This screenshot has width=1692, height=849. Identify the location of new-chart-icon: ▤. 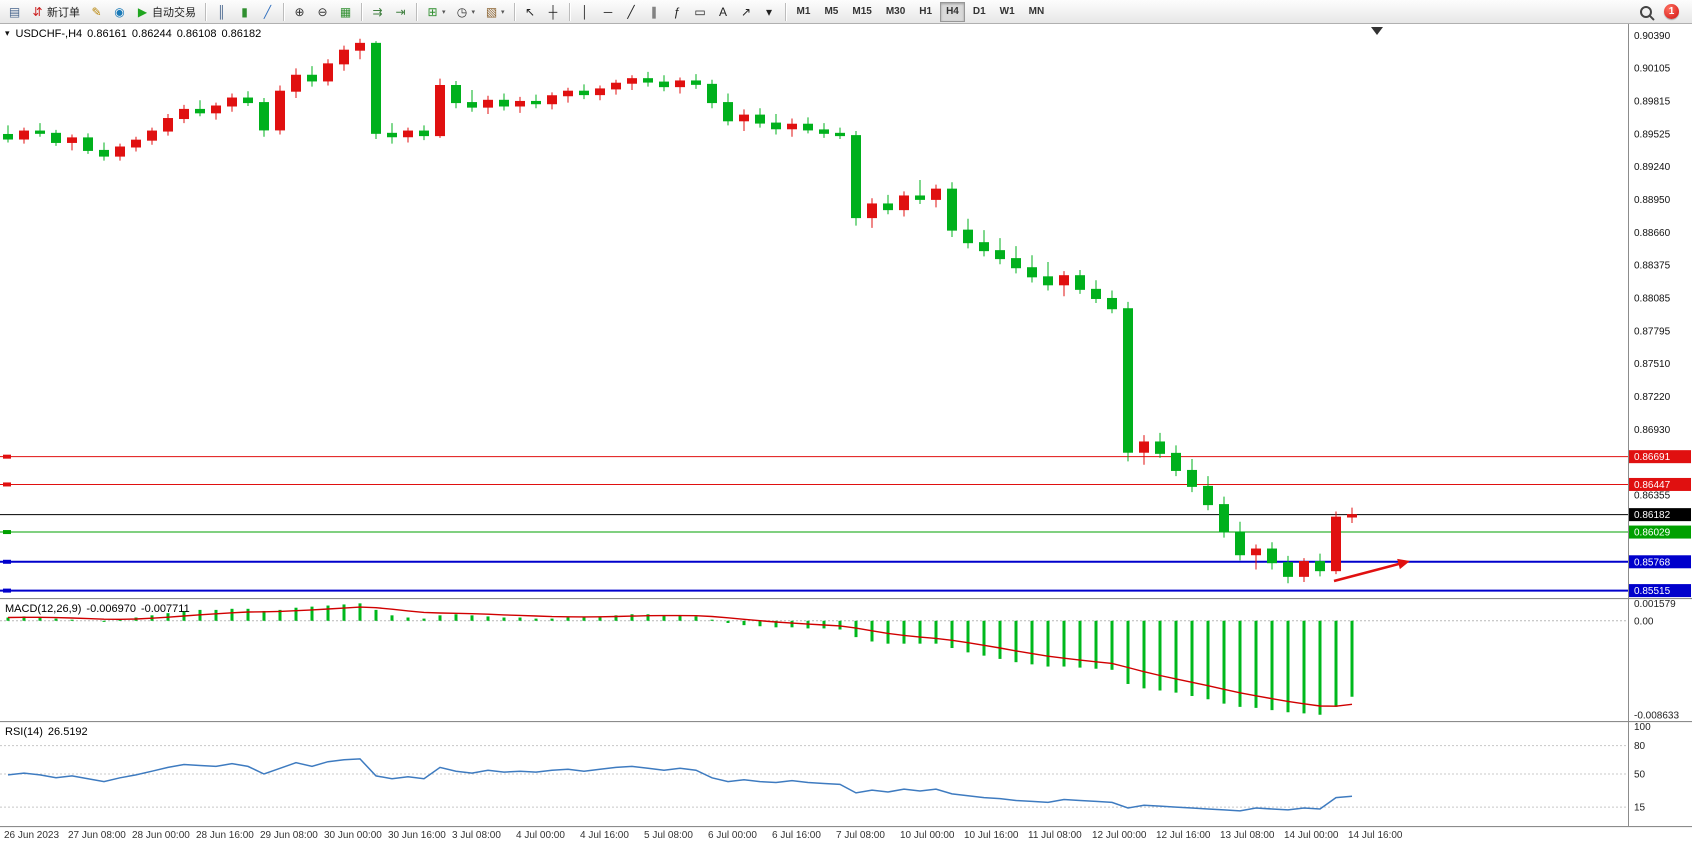
(14, 11).